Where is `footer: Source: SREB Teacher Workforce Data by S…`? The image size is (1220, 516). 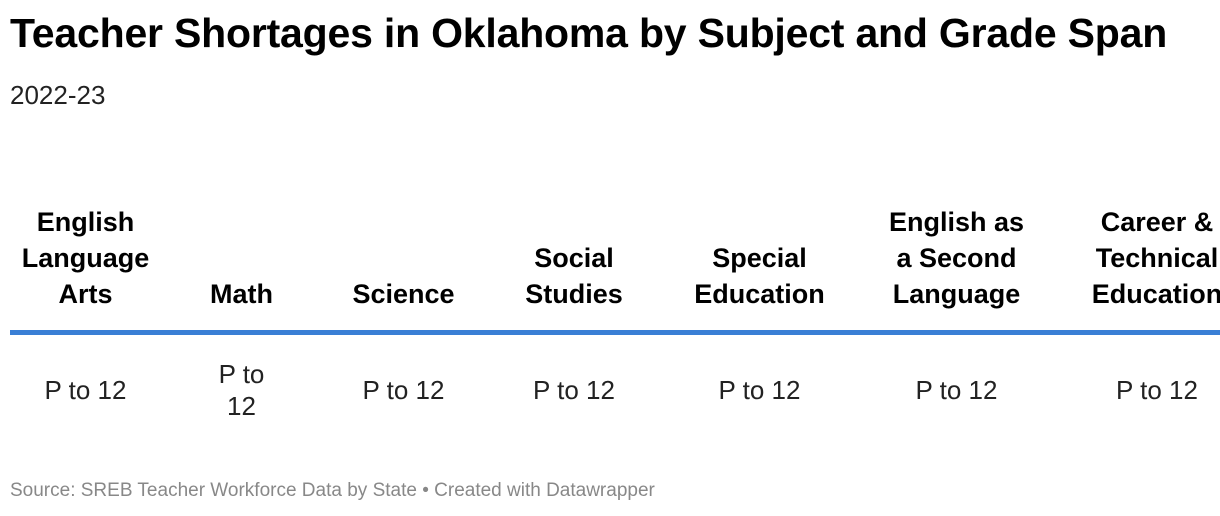
footer: Source: SREB Teacher Workforce Data by S… is located at coordinates (332, 490).